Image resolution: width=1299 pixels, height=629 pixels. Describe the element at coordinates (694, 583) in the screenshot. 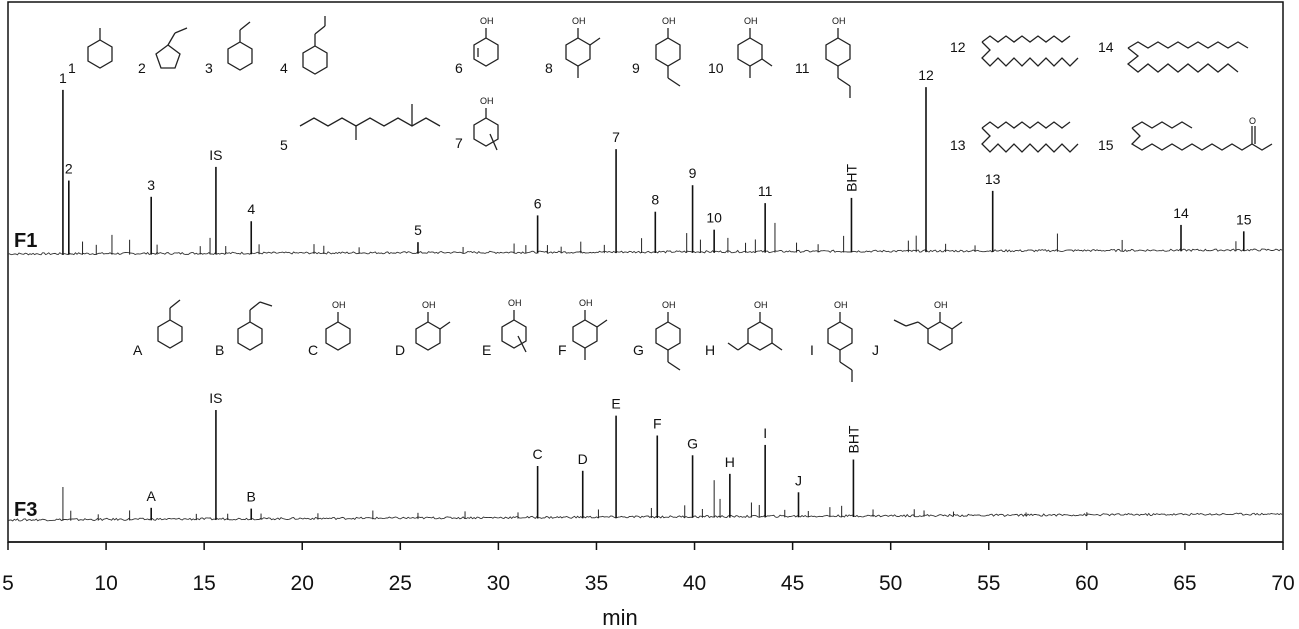

I see `x-tick-label: 40` at that location.